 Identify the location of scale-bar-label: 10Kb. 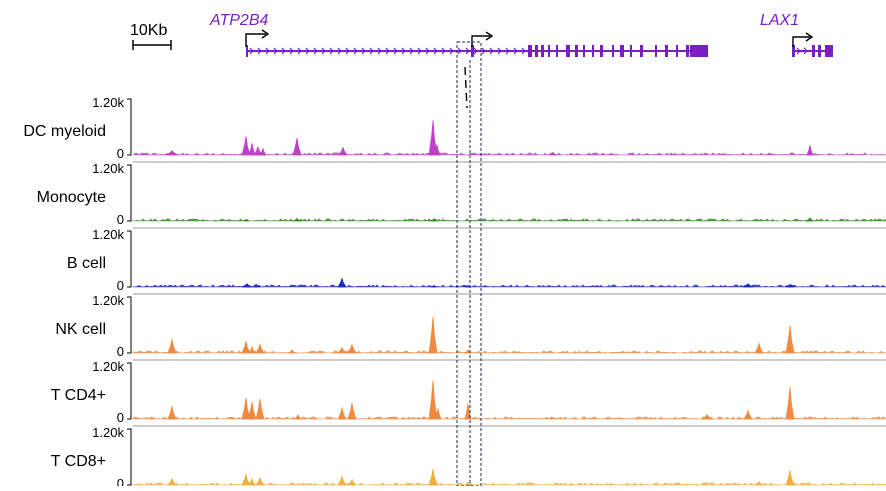
(148, 30).